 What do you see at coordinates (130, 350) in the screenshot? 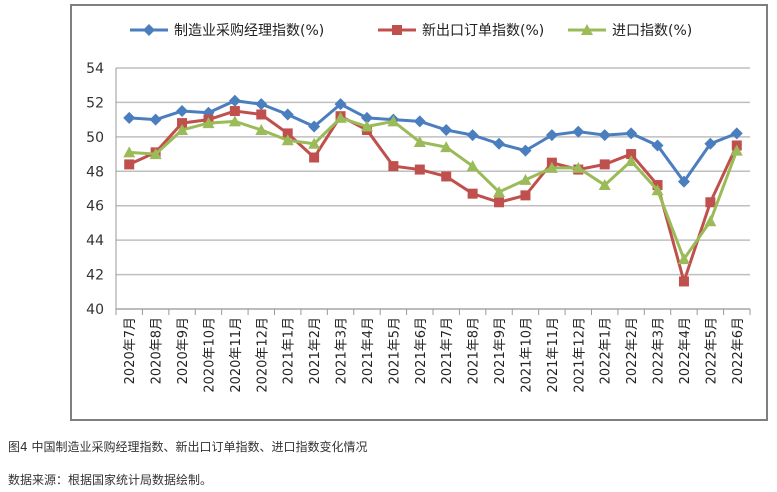
I see `x-tick-label: 2020年7月` at bounding box center [130, 350].